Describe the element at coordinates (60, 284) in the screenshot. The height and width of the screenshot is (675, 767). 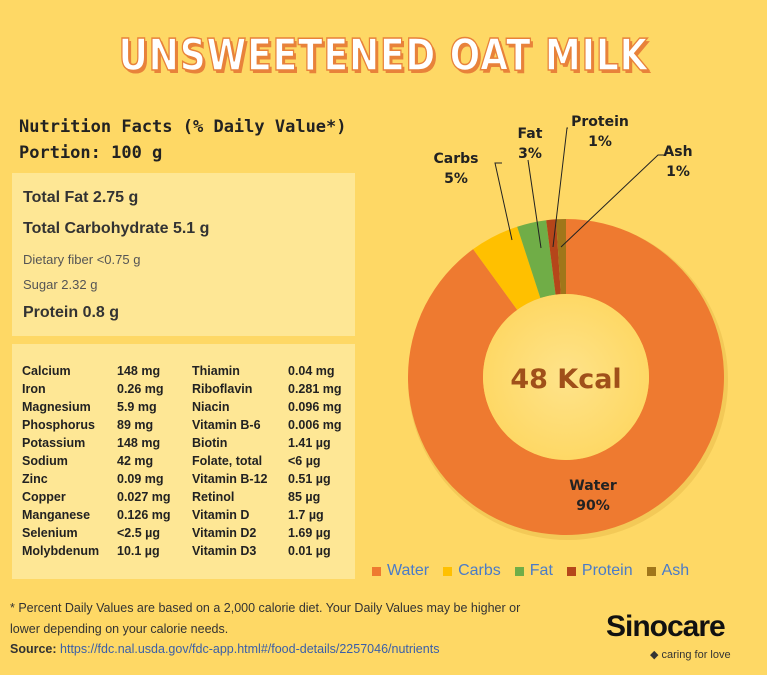
I see `macro-item: Sugar 2.32 g` at that location.